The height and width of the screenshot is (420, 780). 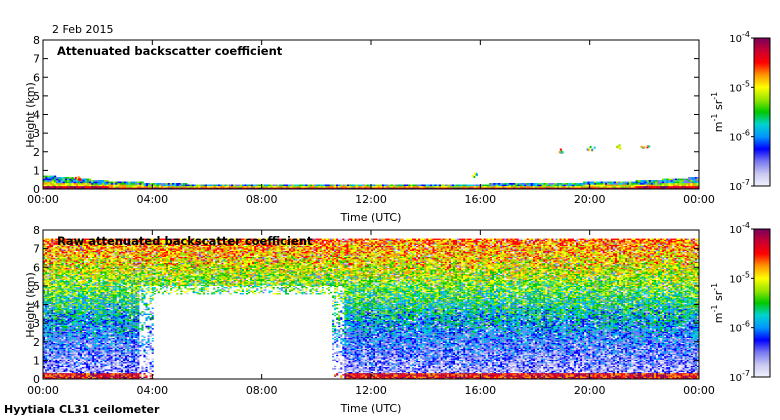 I want to click on x-label-bottom: Time (UTC), so click(x=371, y=408).